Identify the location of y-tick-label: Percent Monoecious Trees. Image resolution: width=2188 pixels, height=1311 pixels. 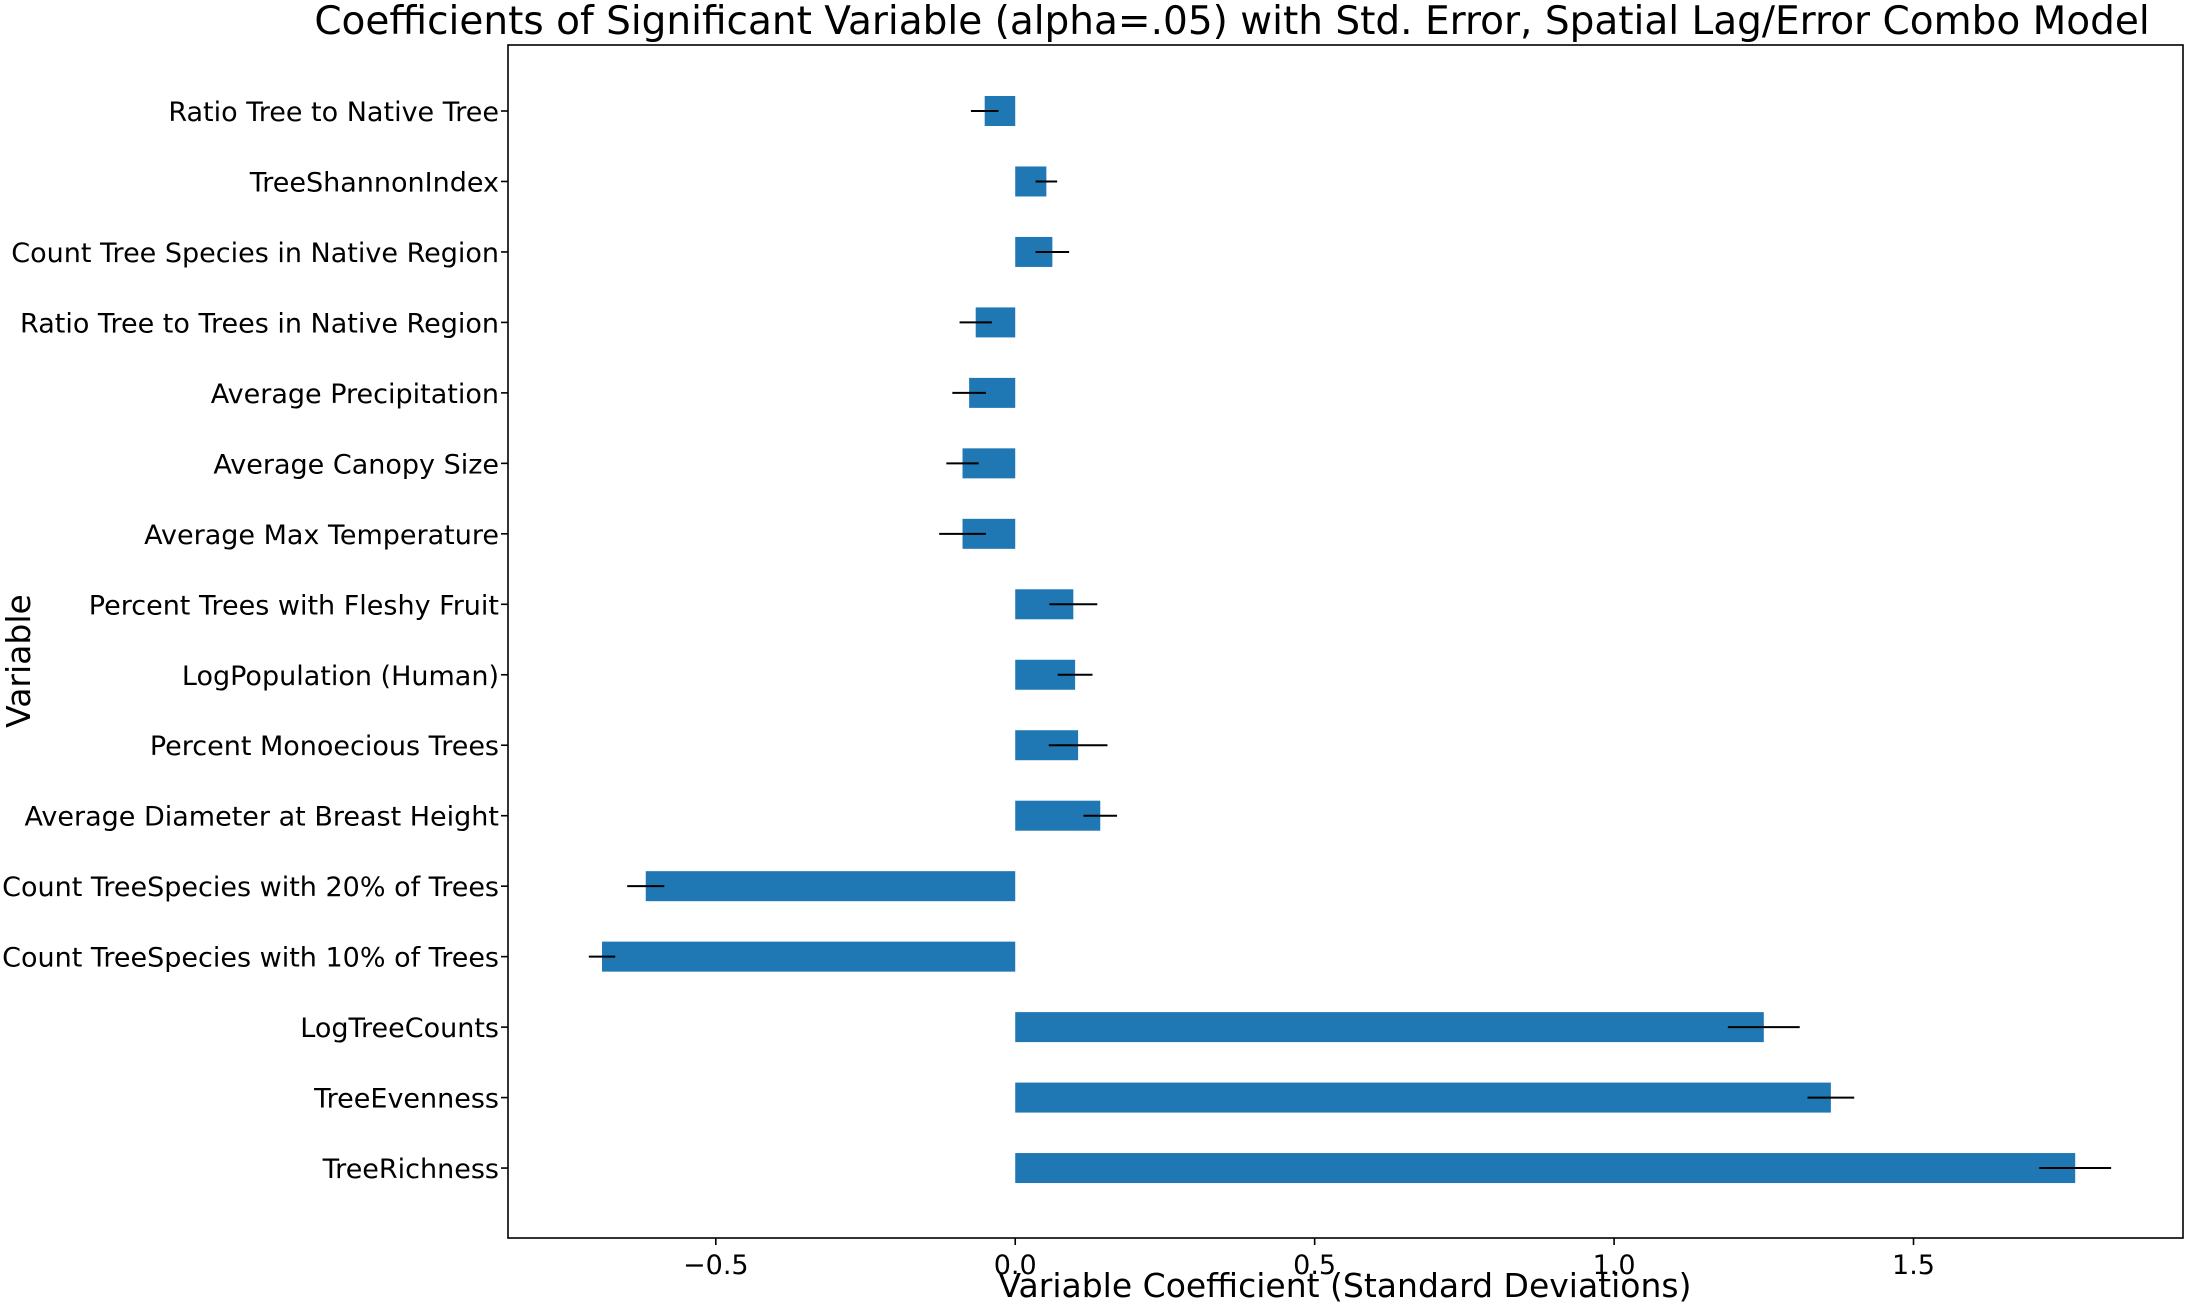
(324, 746).